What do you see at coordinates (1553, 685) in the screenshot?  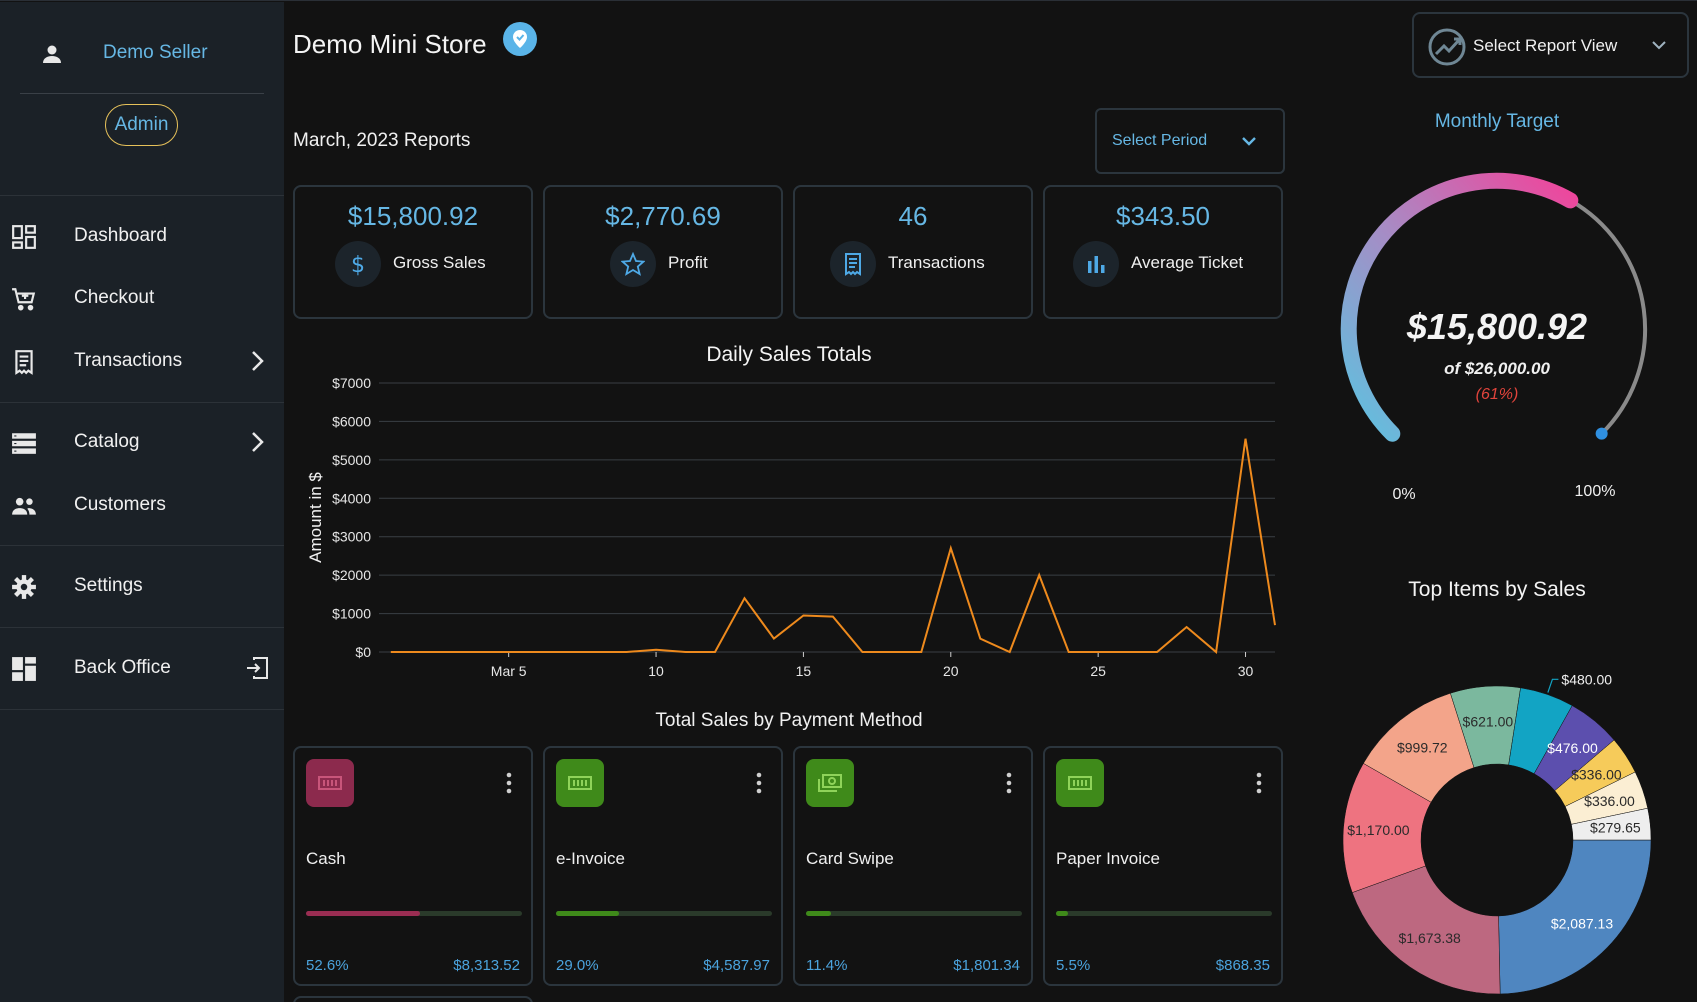 I see `label-leader` at bounding box center [1553, 685].